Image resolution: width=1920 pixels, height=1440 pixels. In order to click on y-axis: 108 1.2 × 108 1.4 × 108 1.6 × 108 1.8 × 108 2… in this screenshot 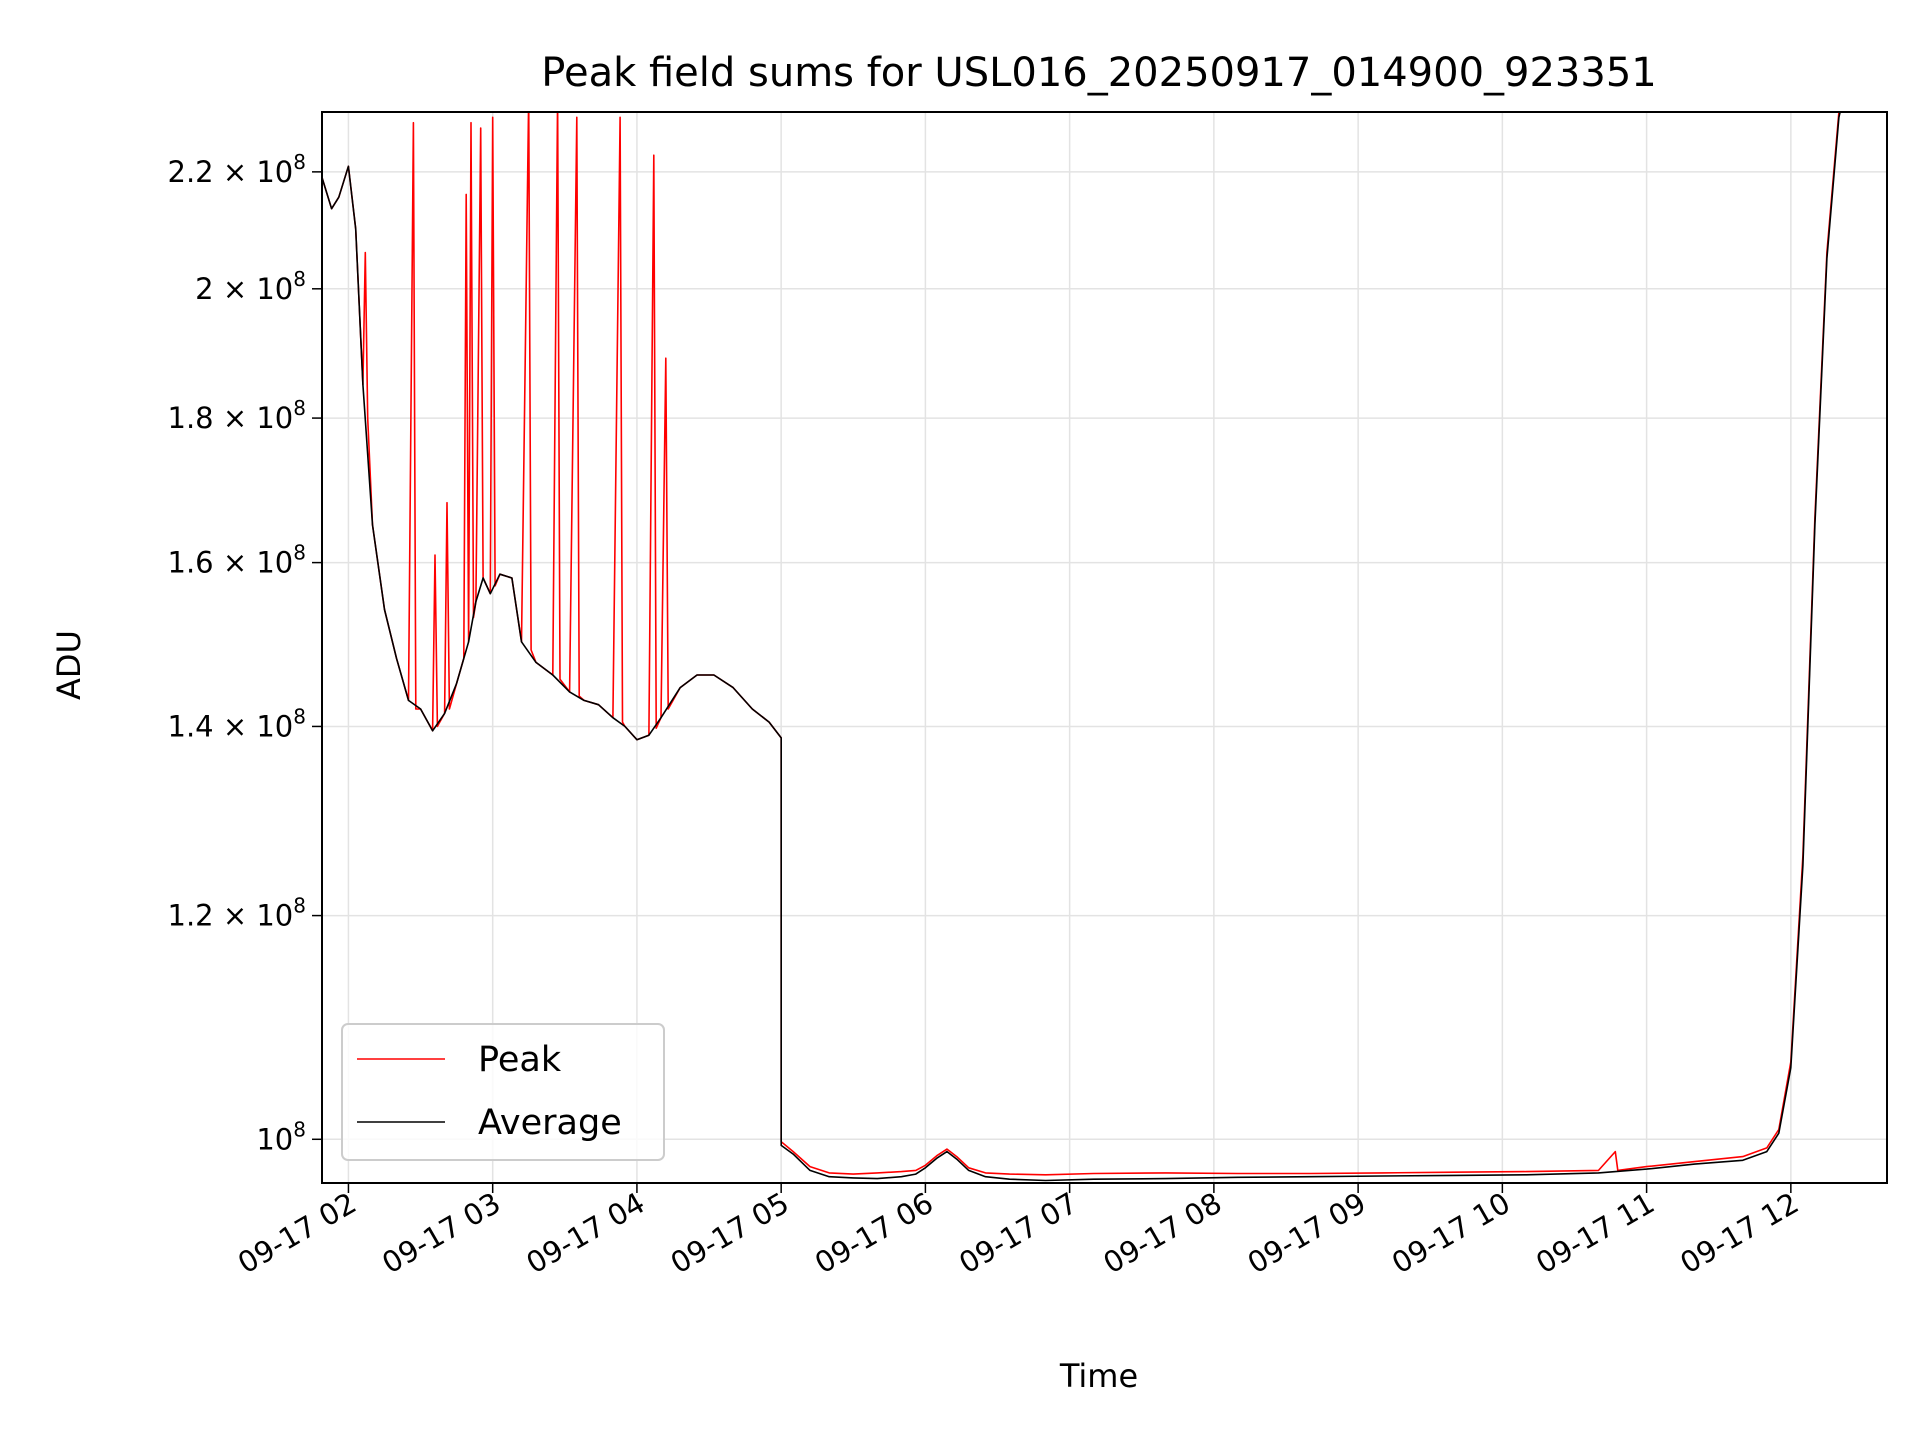, I will do `click(245, 653)`.